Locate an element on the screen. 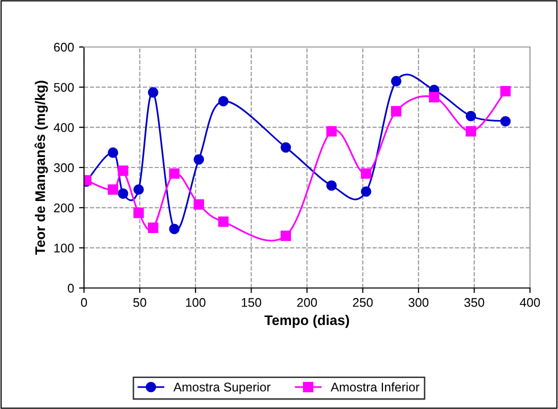 This screenshot has width=558, height=409. x-tick-label: 400 is located at coordinates (530, 302).